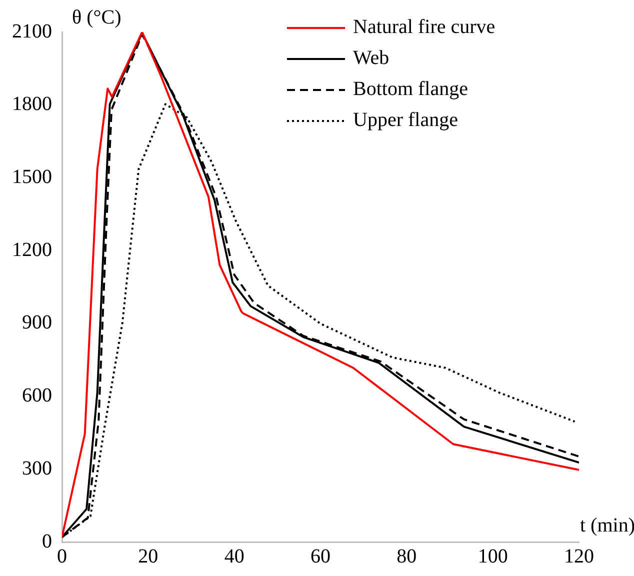  I want to click on y-tick-label: 900, so click(37, 323).